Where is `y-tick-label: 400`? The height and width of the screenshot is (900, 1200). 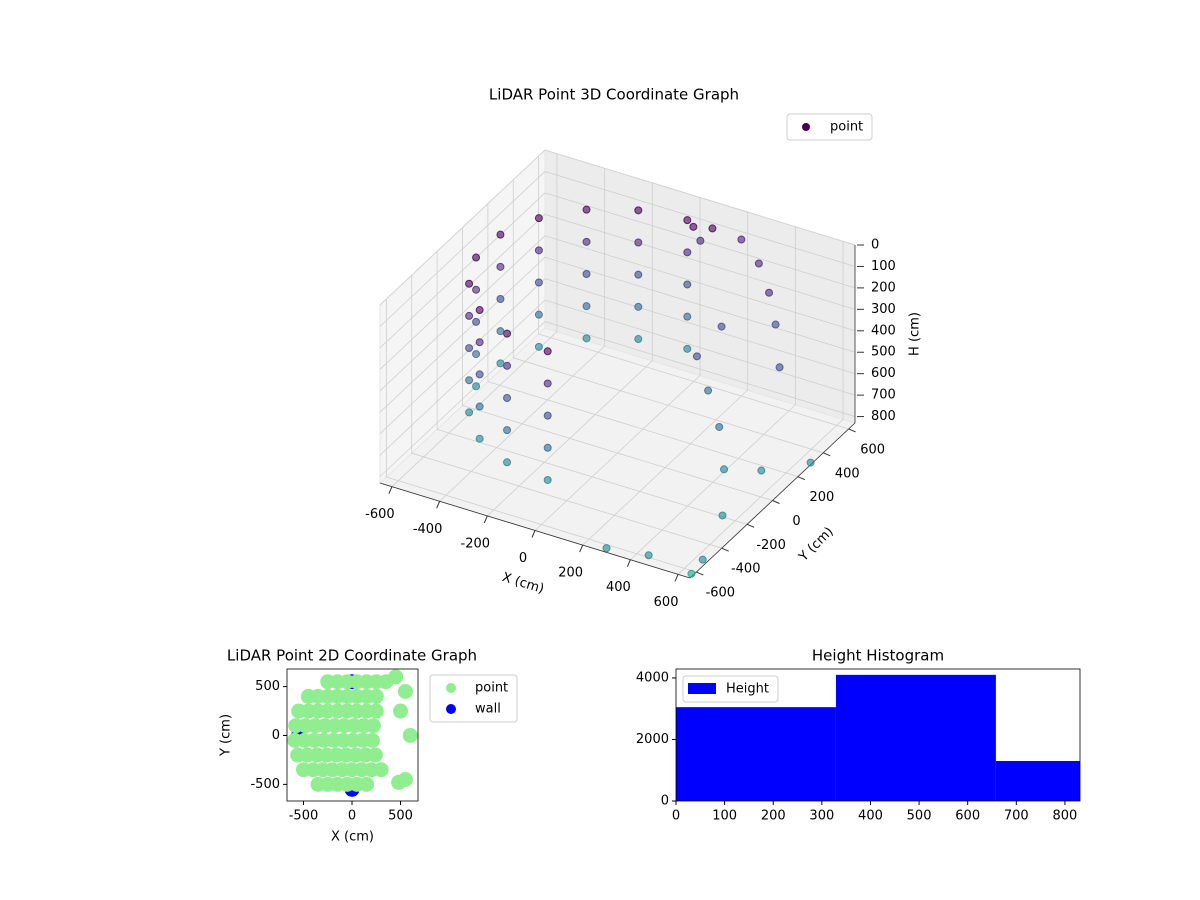
y-tick-label: 400 is located at coordinates (847, 473).